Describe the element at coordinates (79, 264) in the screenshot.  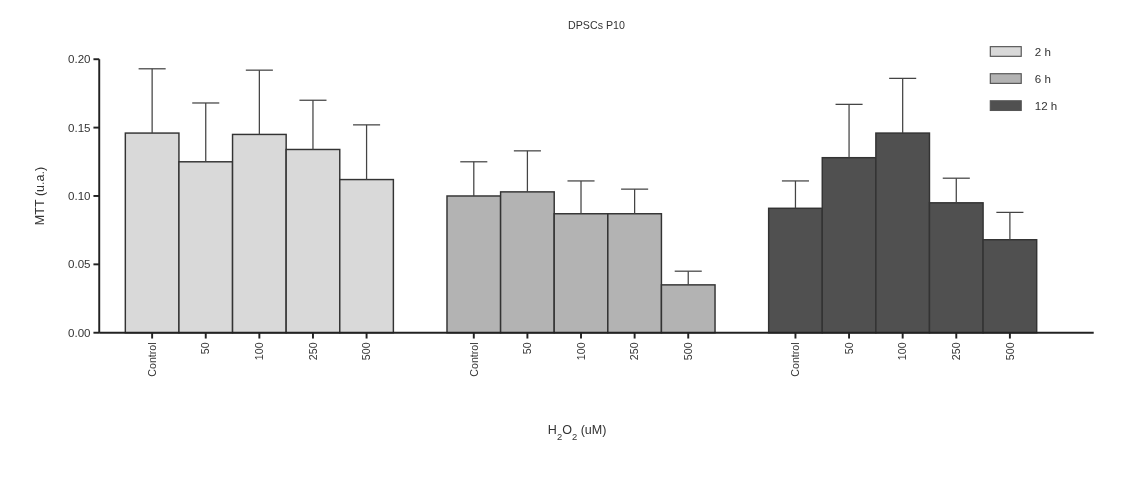
I see `y-tick-label: 0.05` at that location.